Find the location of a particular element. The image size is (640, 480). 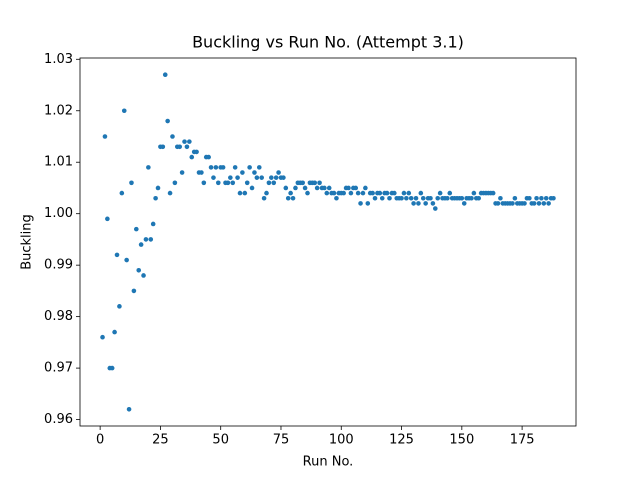

y-tick-label: 1.03 is located at coordinates (58, 59).